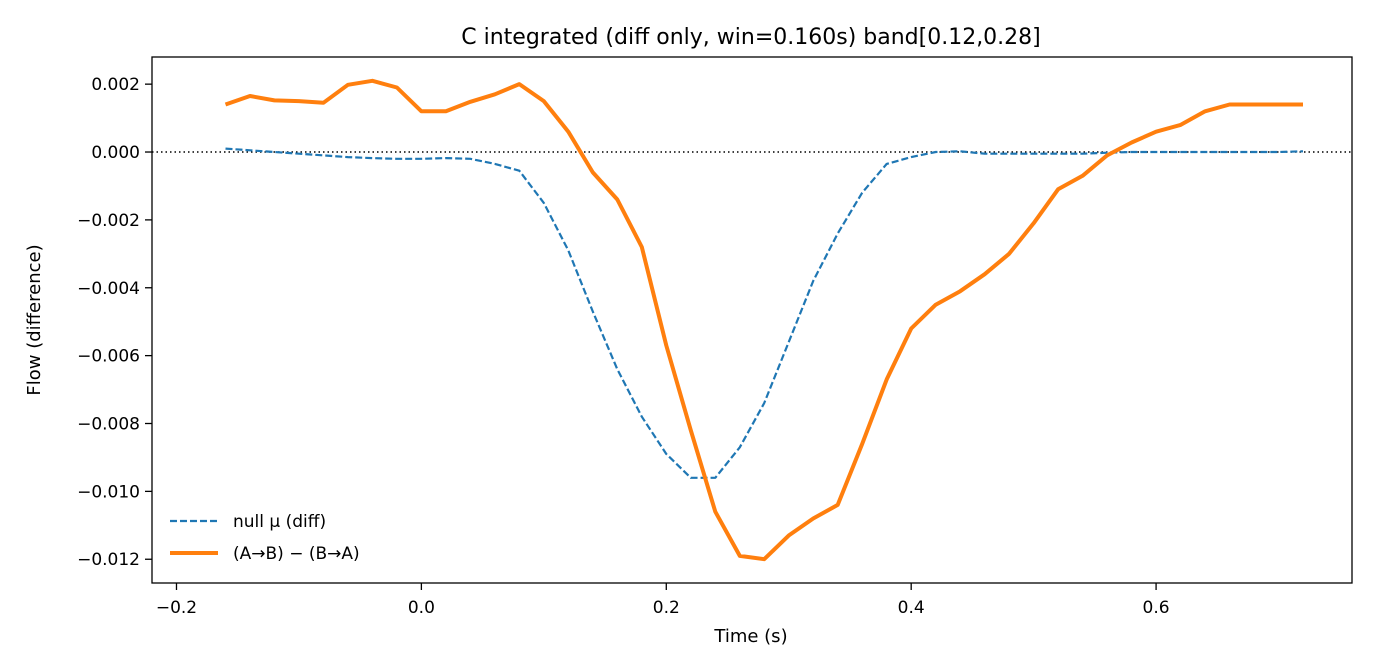 The image size is (1376, 672). What do you see at coordinates (108, 289) in the screenshot?
I see `y-tick-label: −0.004` at bounding box center [108, 289].